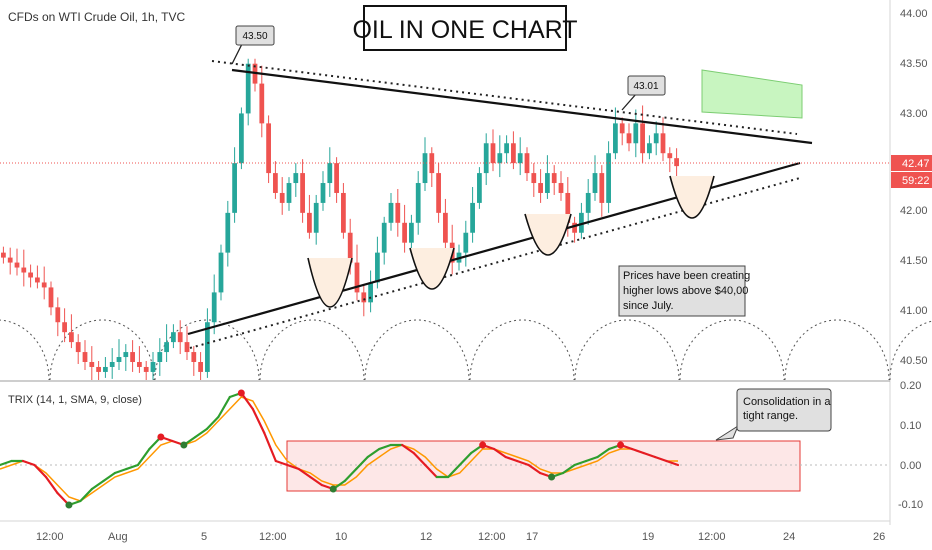 Image resolution: width=932 pixels, height=550 pixels. Describe the element at coordinates (914, 311) in the screenshot. I see `price-tick: 41.00` at that location.